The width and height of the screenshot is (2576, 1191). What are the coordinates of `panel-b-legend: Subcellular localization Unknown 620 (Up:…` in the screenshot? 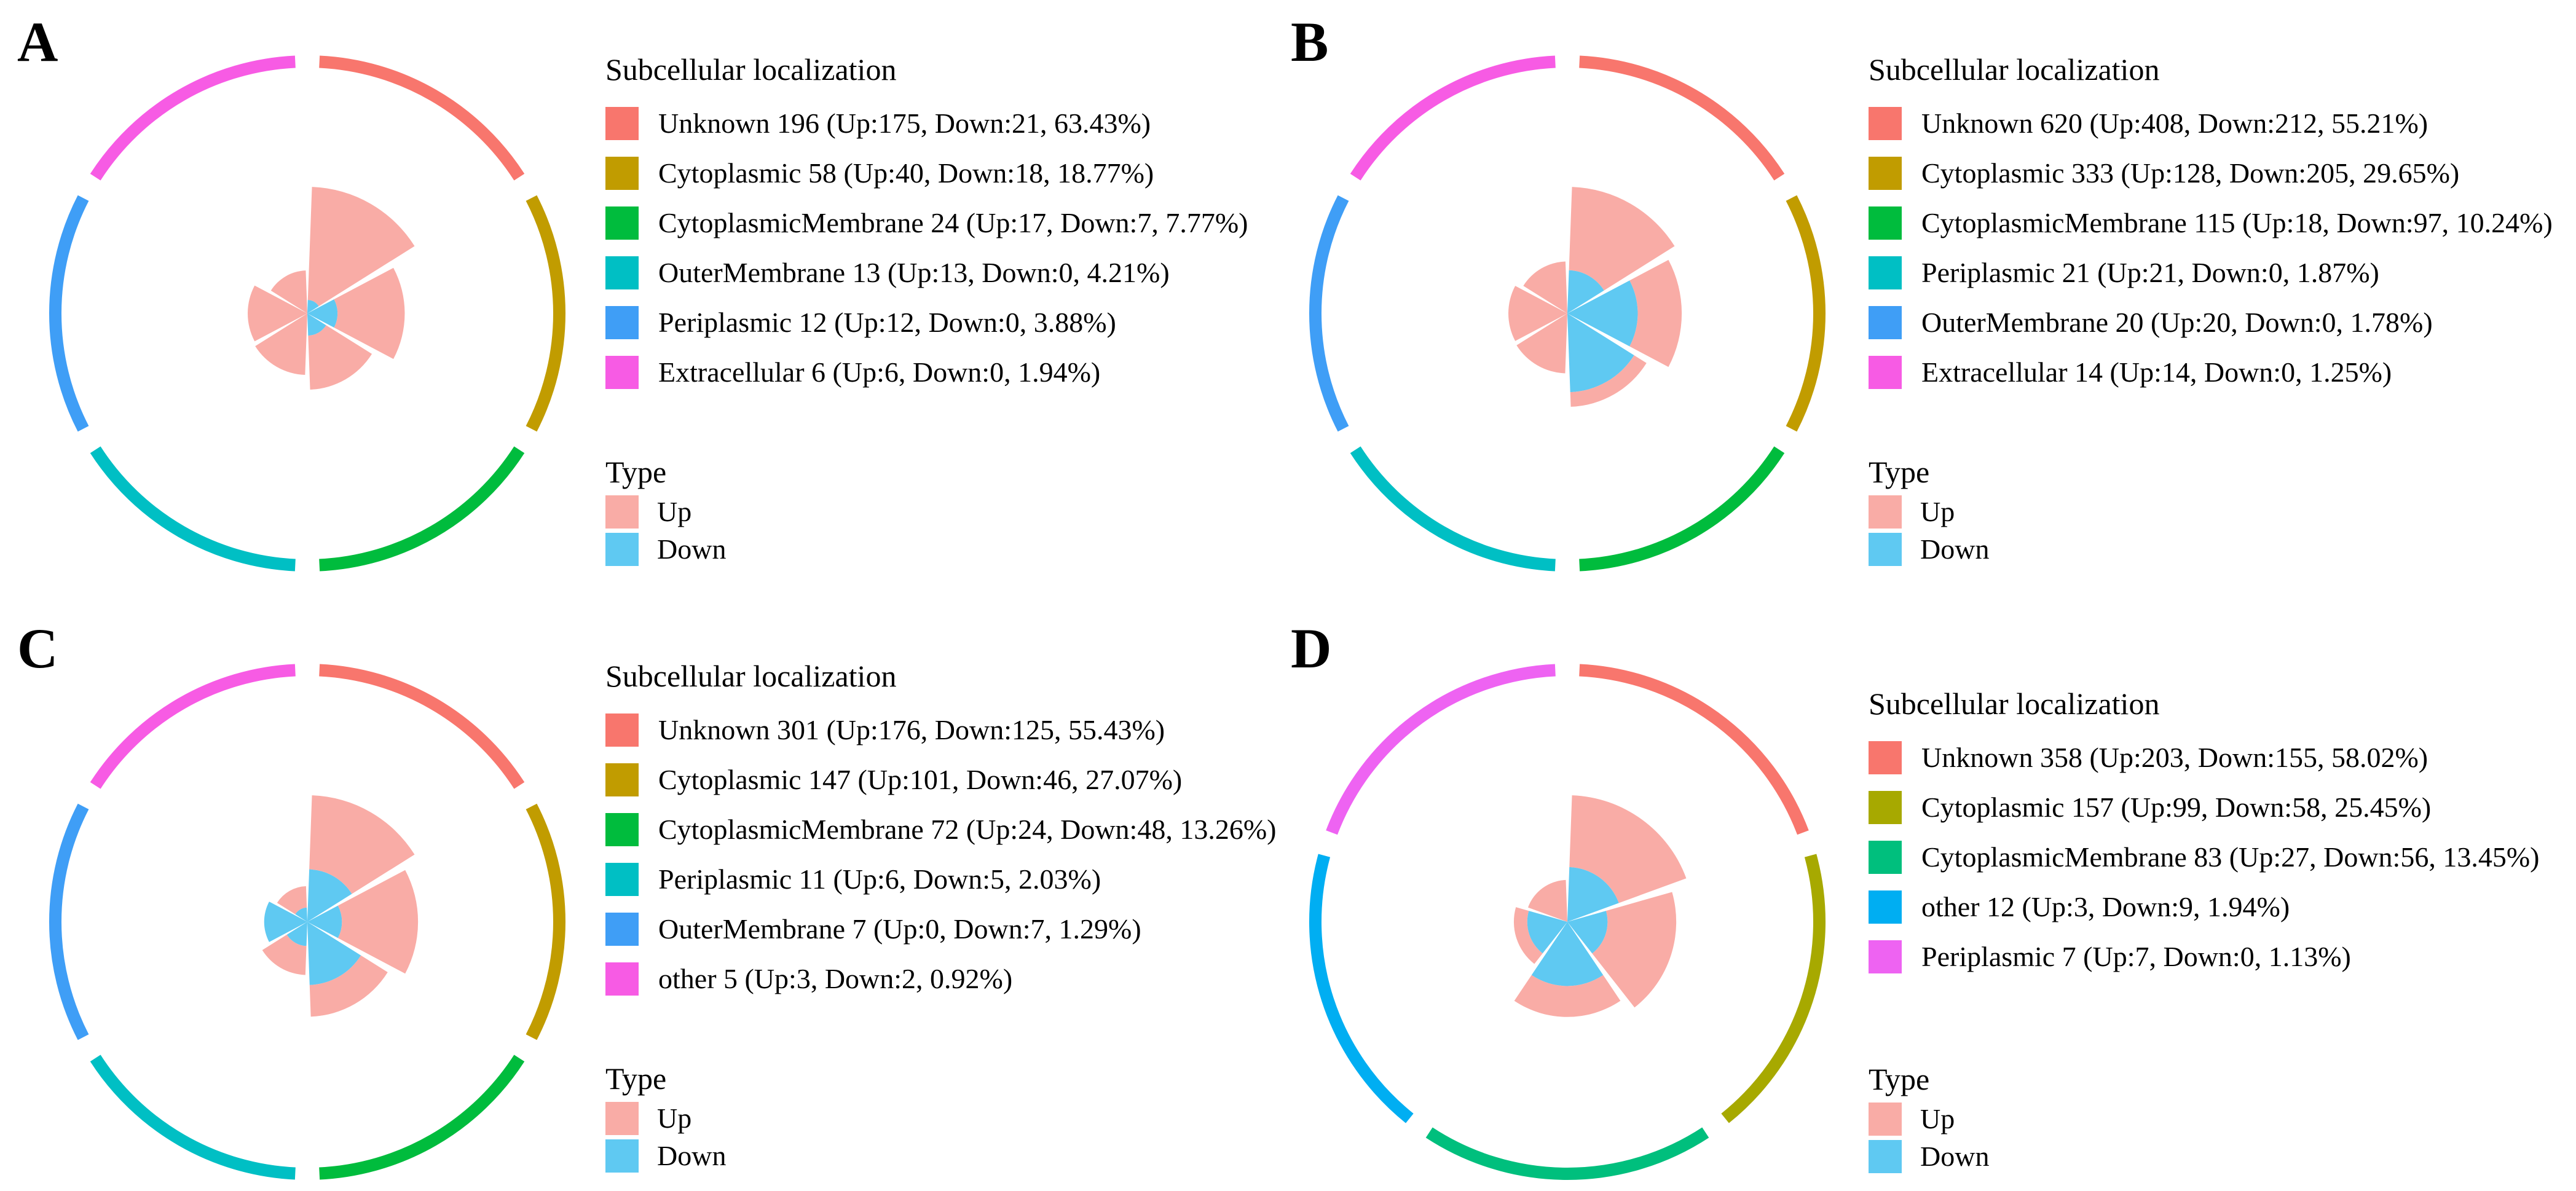 It's located at (2211, 310).